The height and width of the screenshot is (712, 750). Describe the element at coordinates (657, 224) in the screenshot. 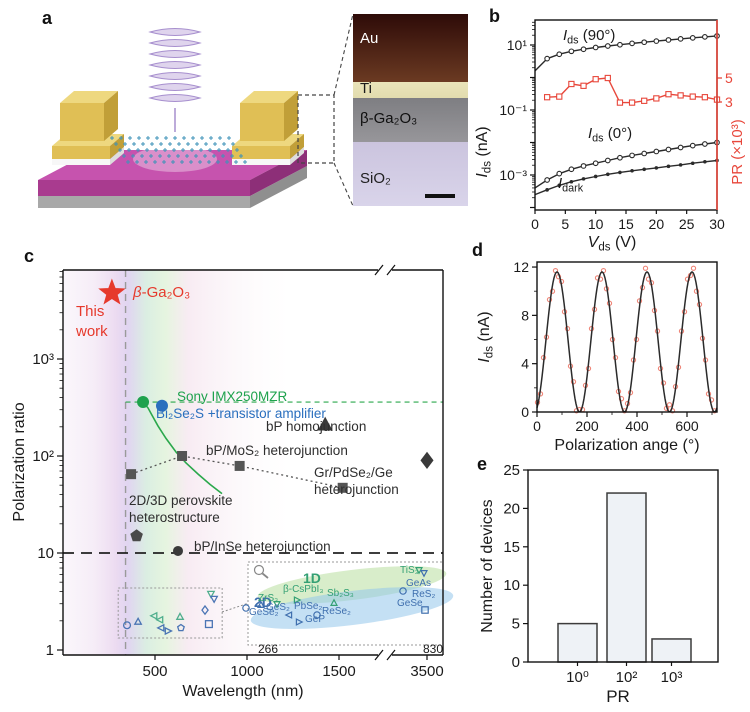

I see `x-tick-label: 20` at that location.